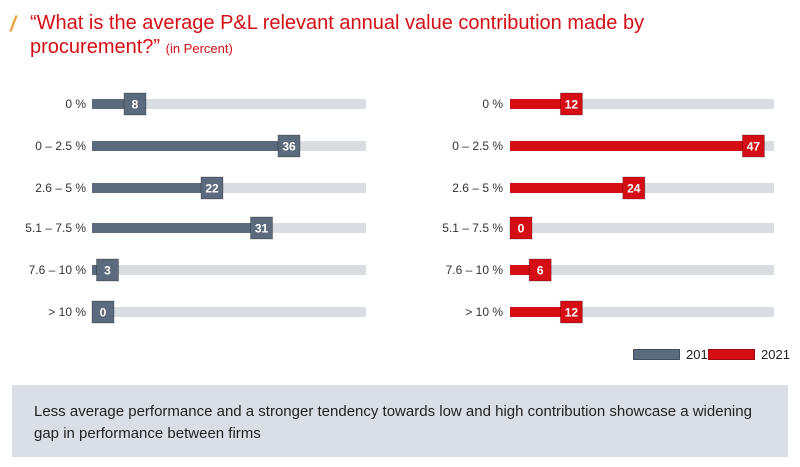 This screenshot has height=467, width=800. I want to click on legend-swatch-2019, so click(656, 354).